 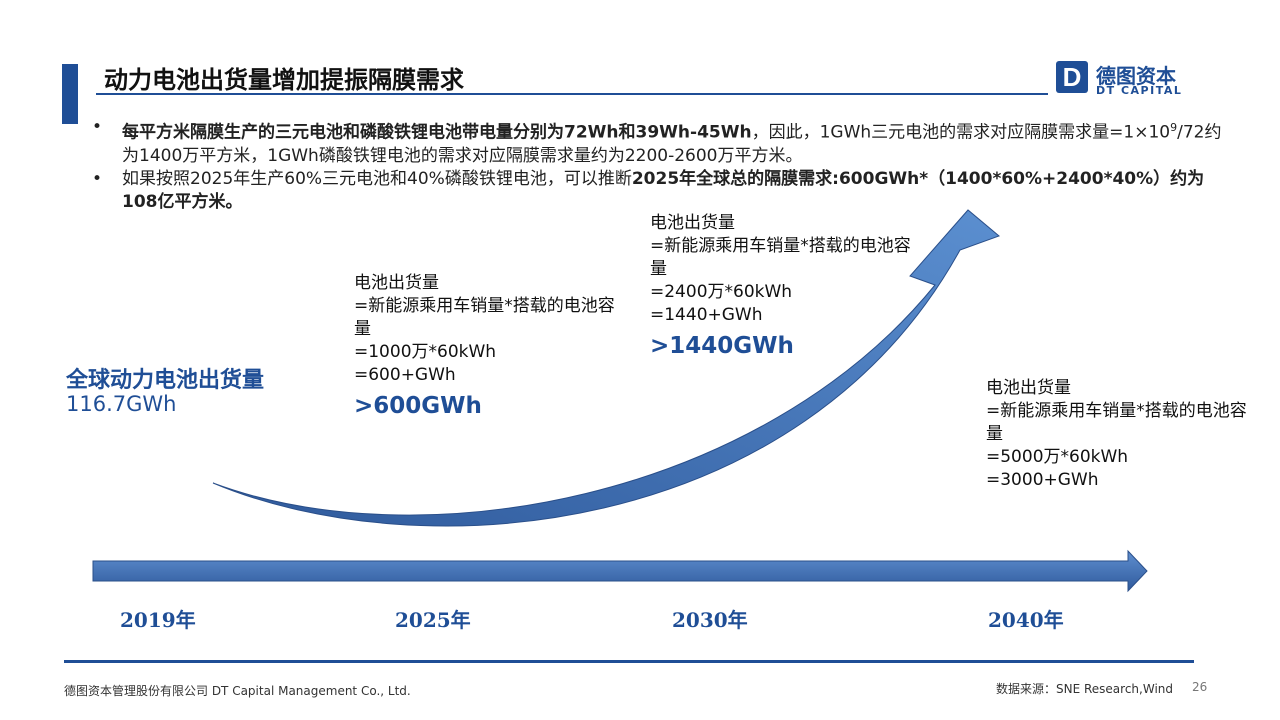 What do you see at coordinates (158, 620) in the screenshot?
I see `year-label-2019: 2019年` at bounding box center [158, 620].